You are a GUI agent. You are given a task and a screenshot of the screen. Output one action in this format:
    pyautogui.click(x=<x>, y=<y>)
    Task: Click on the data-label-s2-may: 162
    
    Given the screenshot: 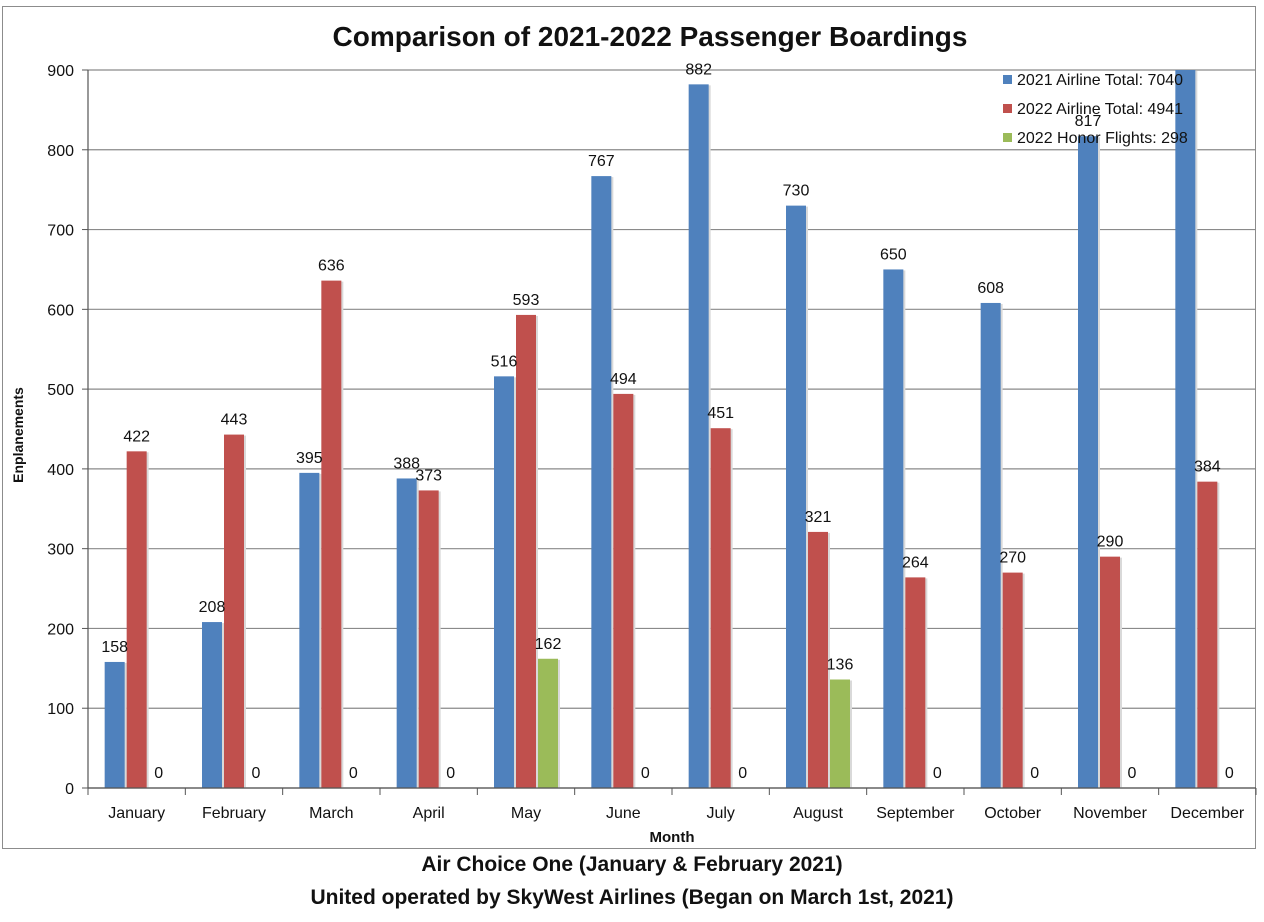 What is the action you would take?
    pyautogui.click(x=548, y=644)
    